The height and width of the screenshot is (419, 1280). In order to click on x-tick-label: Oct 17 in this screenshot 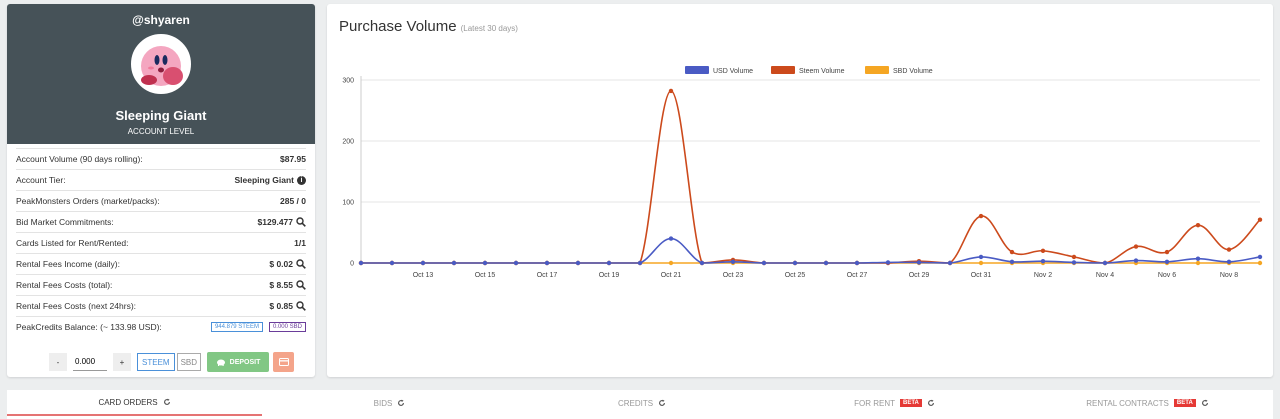, I will do `click(547, 275)`.